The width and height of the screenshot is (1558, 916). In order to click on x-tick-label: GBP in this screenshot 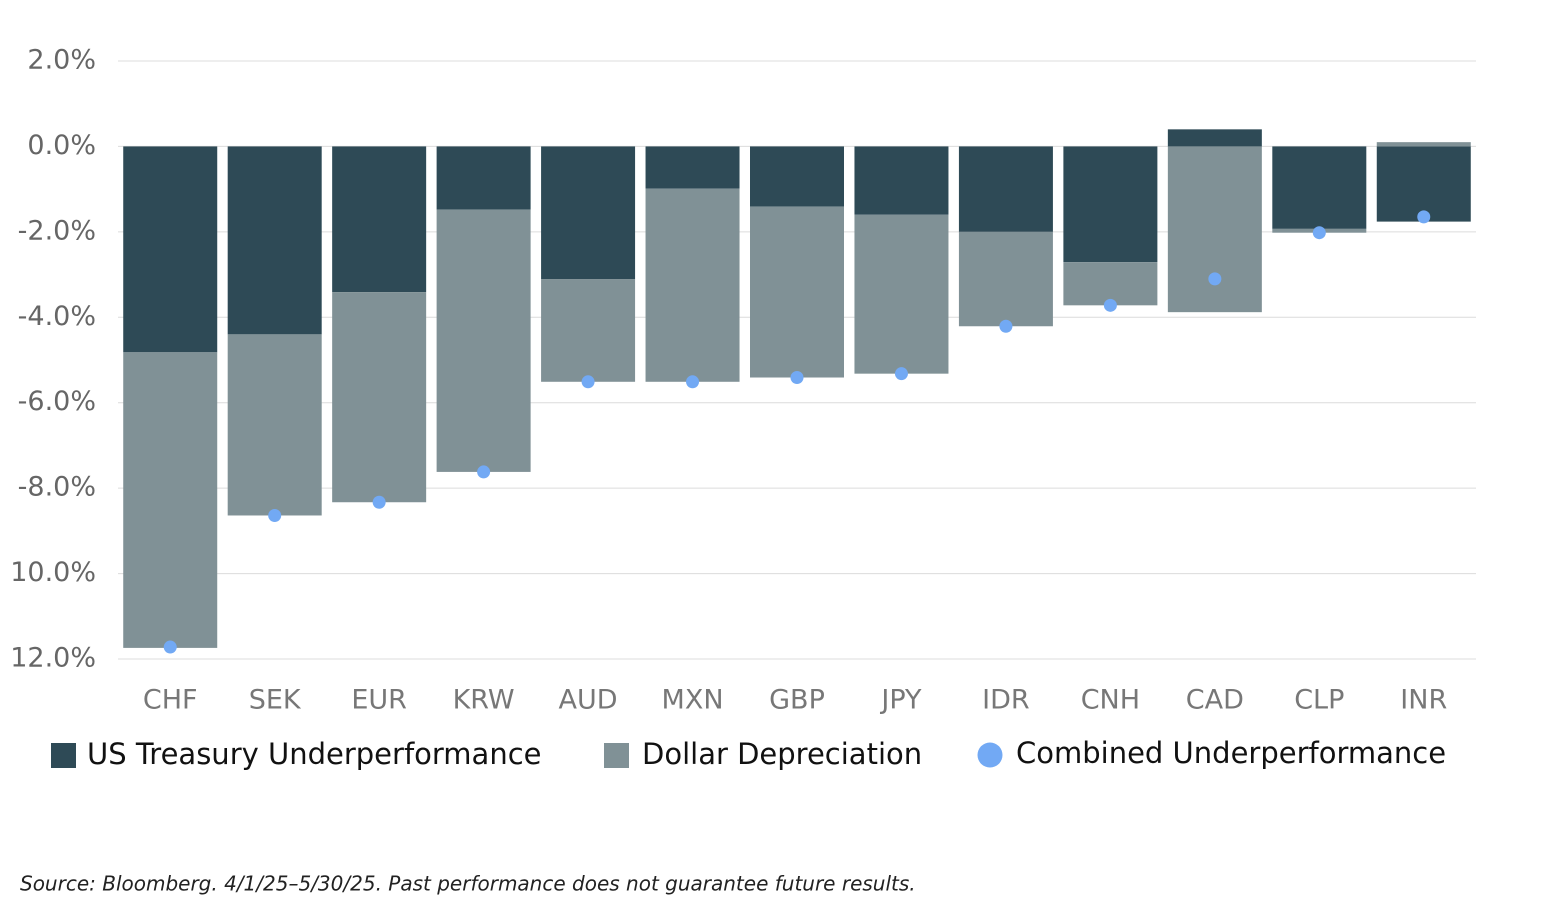, I will do `click(797, 700)`.